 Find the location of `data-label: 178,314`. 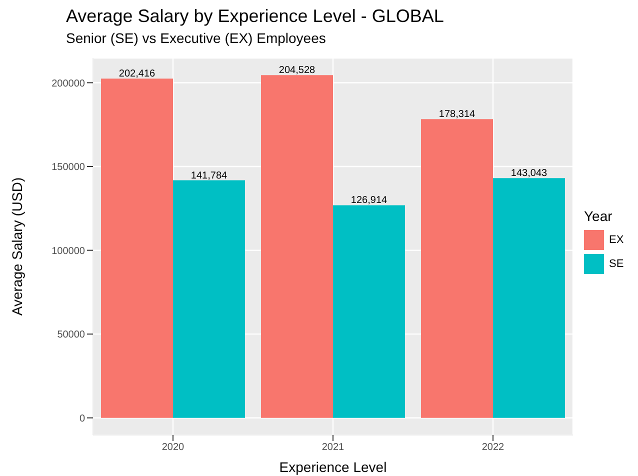

data-label: 178,314 is located at coordinates (457, 114).